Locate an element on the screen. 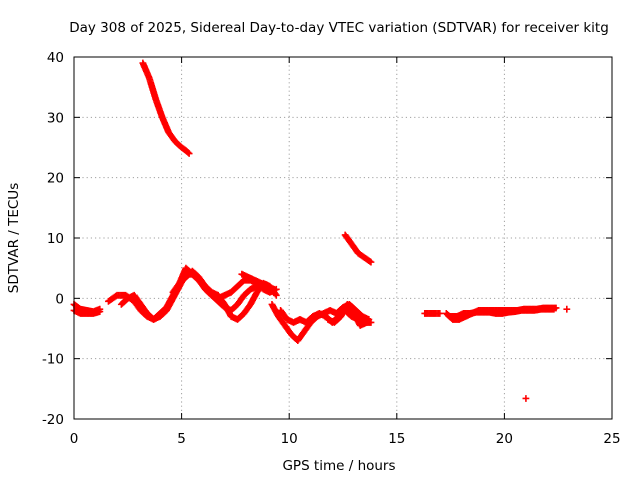  x-tick-label: 10 is located at coordinates (289, 439).